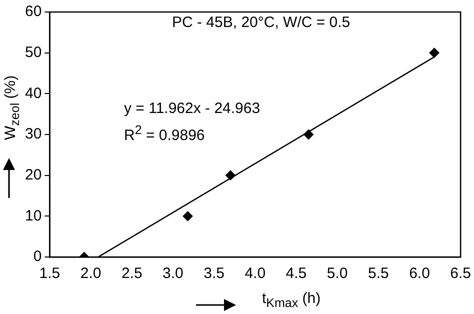 Image resolution: width=474 pixels, height=314 pixels. What do you see at coordinates (33, 134) in the screenshot?
I see `y-tick-label: 30` at bounding box center [33, 134].